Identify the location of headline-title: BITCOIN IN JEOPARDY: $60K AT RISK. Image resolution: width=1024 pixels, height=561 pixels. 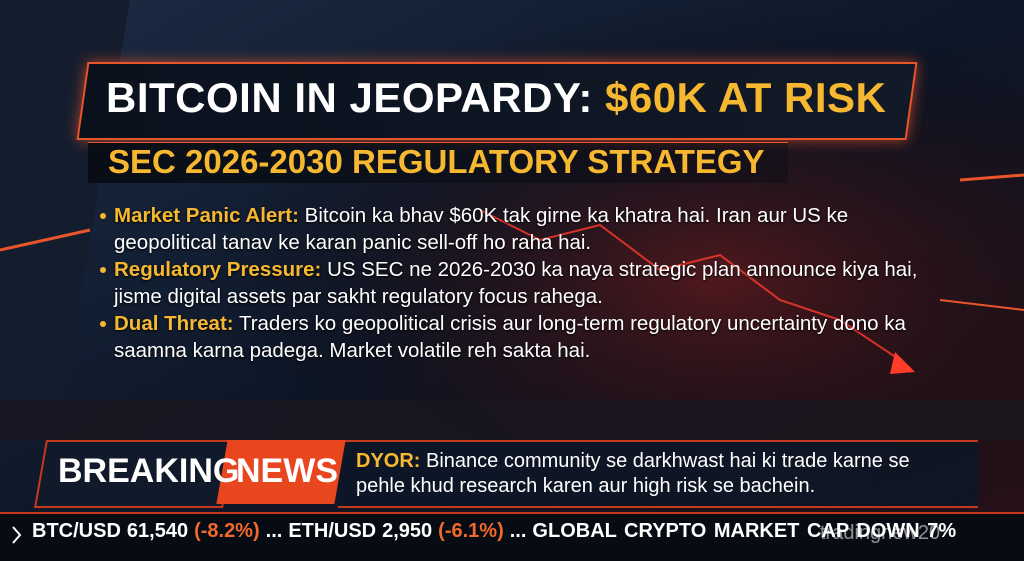
(496, 98).